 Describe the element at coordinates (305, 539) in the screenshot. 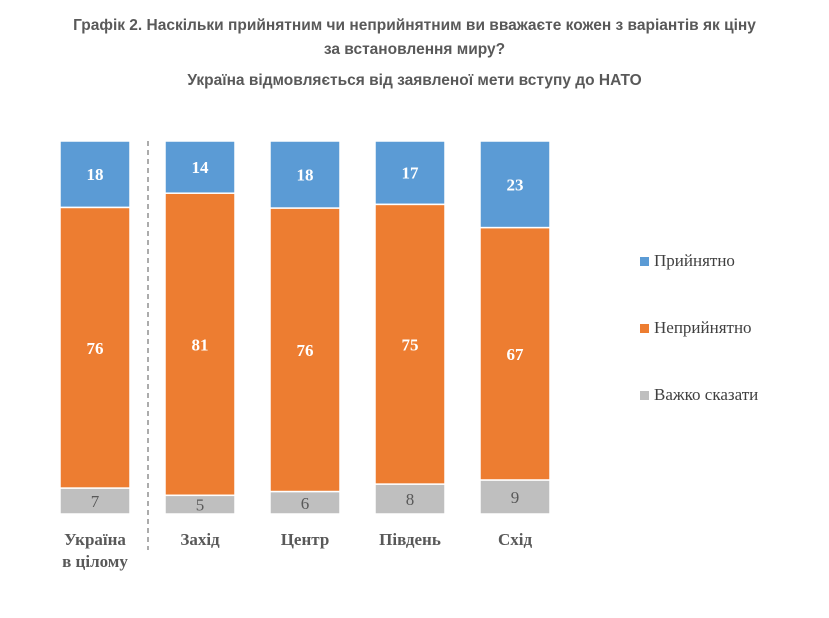

I see `category-label: Центр` at that location.